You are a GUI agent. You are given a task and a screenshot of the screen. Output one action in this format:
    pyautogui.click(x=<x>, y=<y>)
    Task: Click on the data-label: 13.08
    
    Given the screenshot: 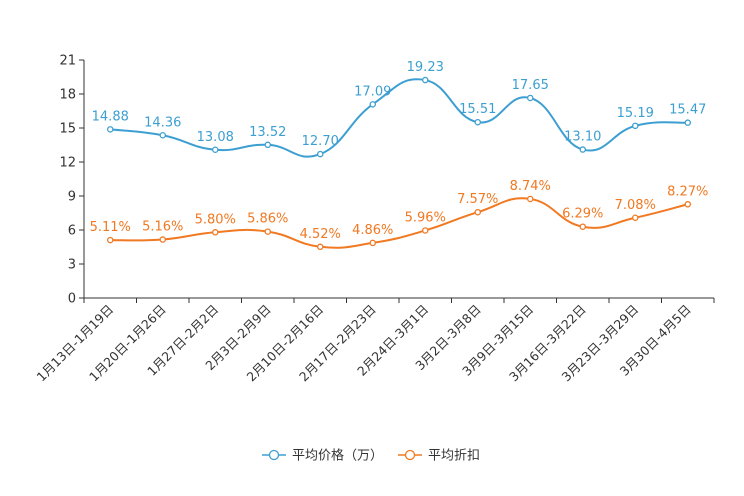 What is the action you would take?
    pyautogui.click(x=215, y=137)
    